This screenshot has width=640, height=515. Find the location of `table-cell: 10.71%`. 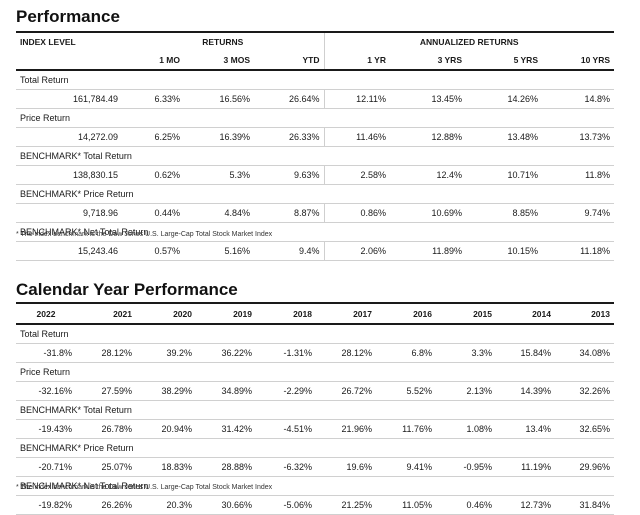

table-cell: 10.71% is located at coordinates (504, 175).